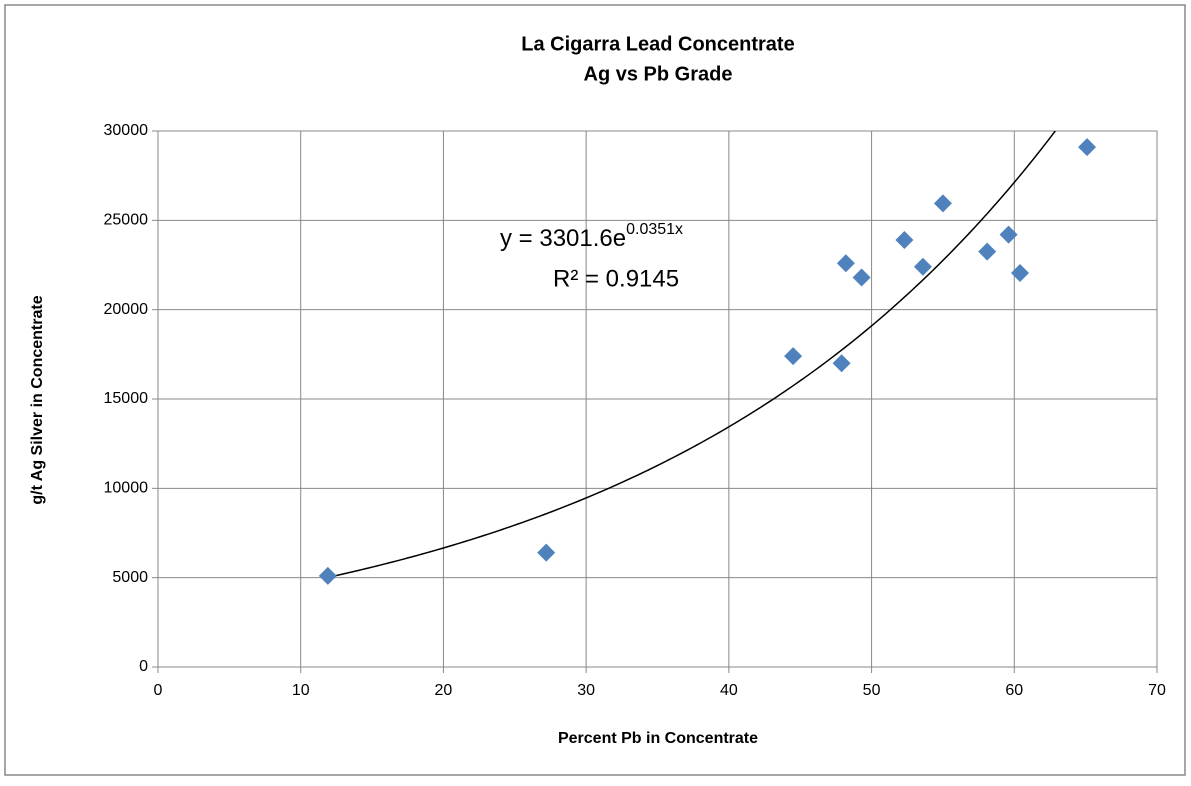 The width and height of the screenshot is (1191, 786). What do you see at coordinates (872, 690) in the screenshot?
I see `x-tick-label: 50` at bounding box center [872, 690].